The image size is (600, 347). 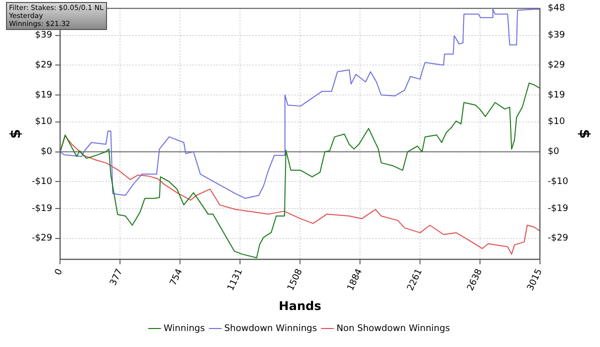 I want to click on y2-tick-label: $19, so click(x=557, y=95).